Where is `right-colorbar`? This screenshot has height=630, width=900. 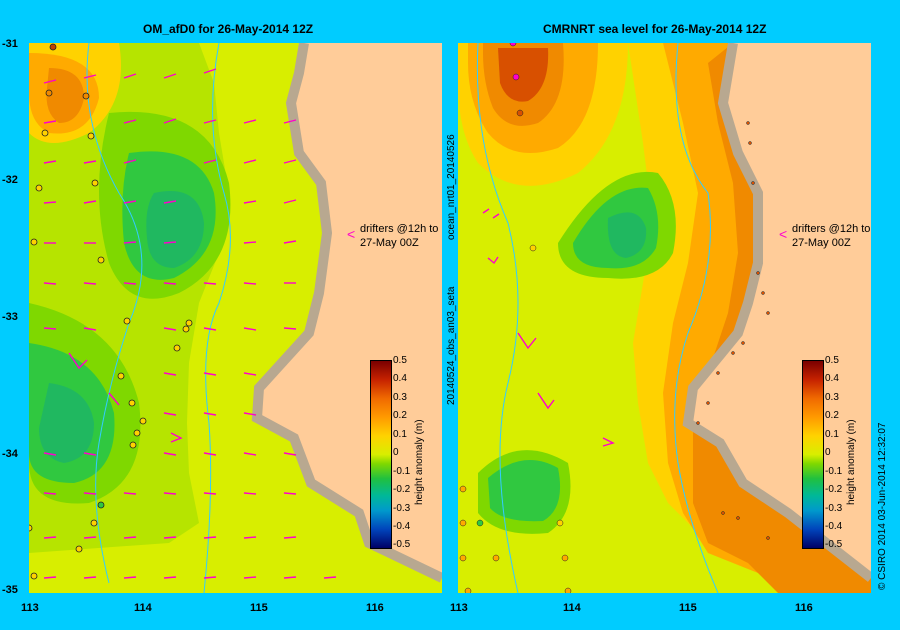
right-colorbar is located at coordinates (813, 454).